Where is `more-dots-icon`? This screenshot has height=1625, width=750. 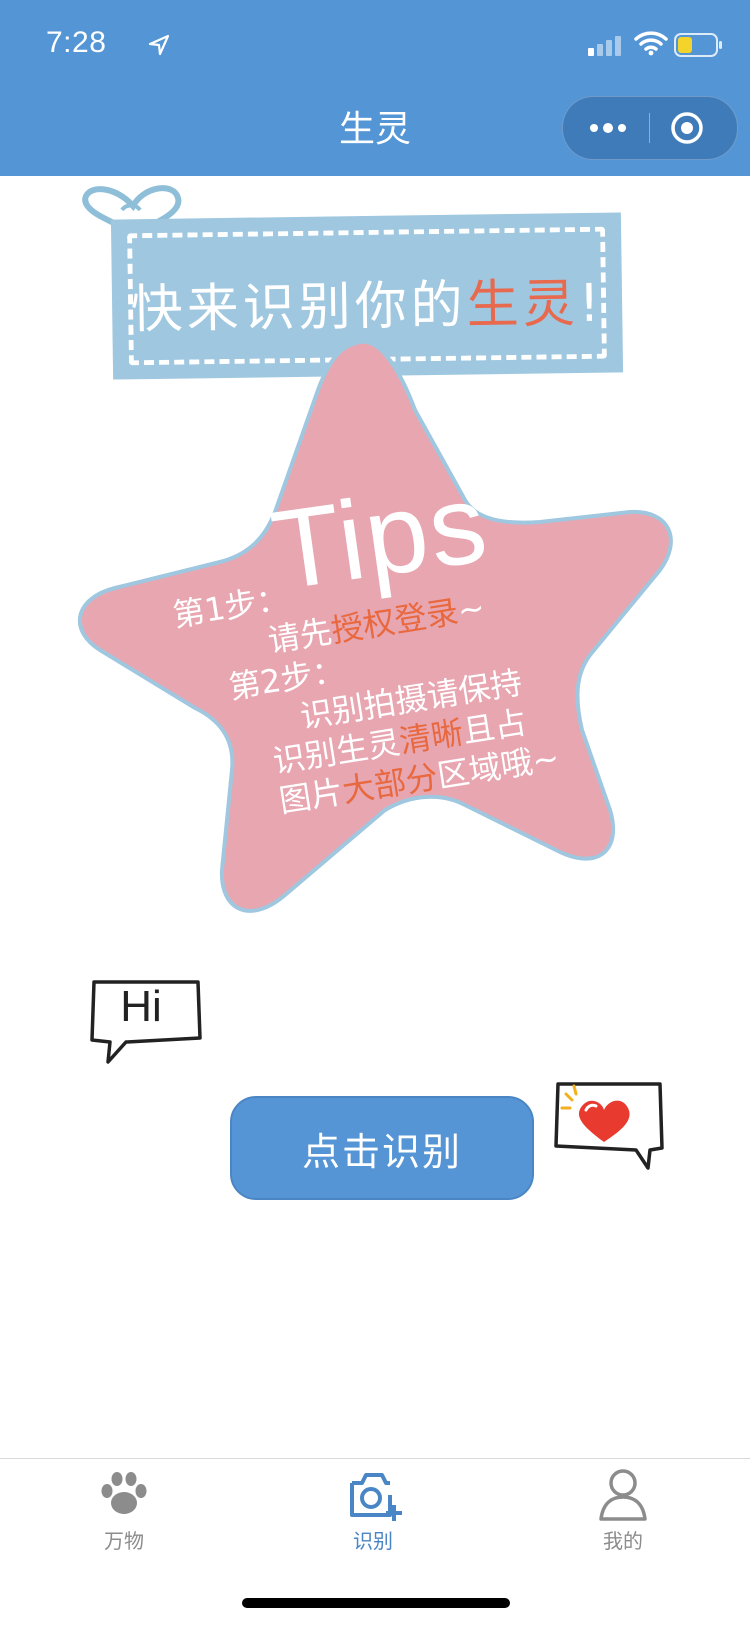 more-dots-icon is located at coordinates (608, 128).